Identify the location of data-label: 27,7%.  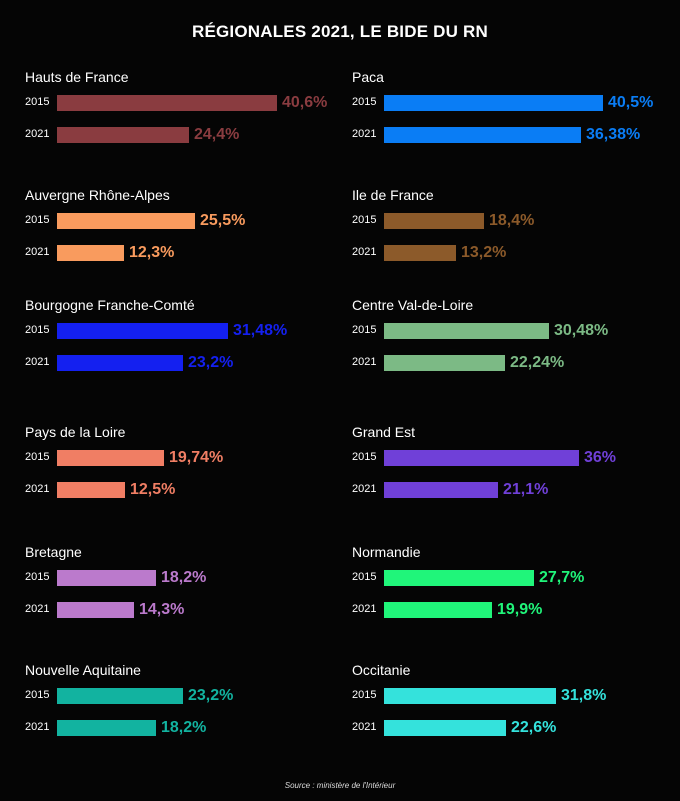
(562, 577).